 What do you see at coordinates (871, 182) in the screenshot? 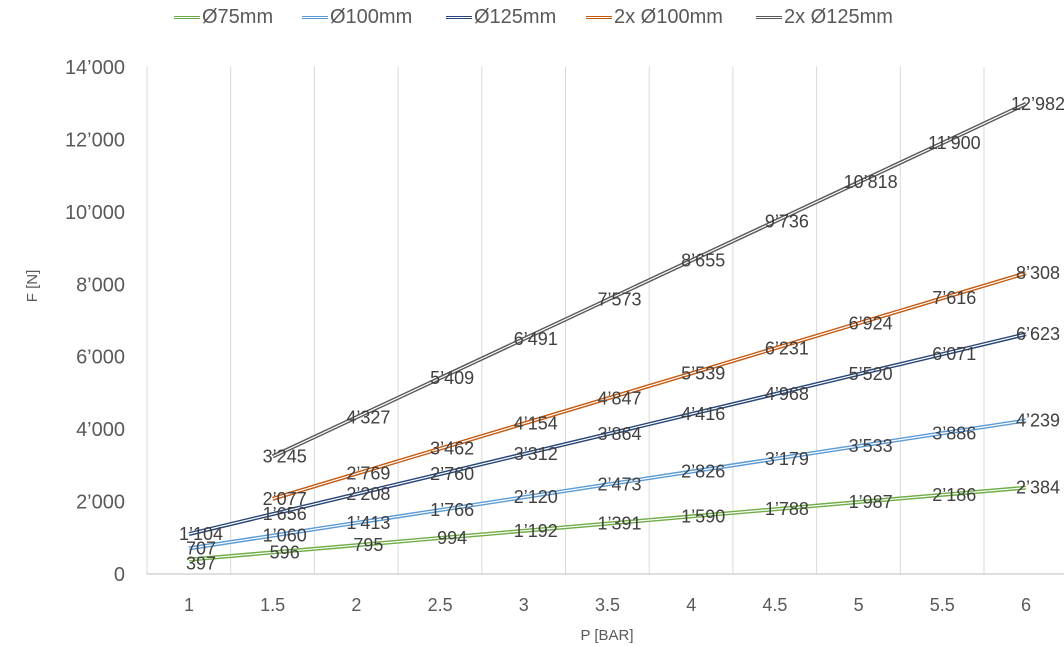
I see `data-label: 10’818` at bounding box center [871, 182].